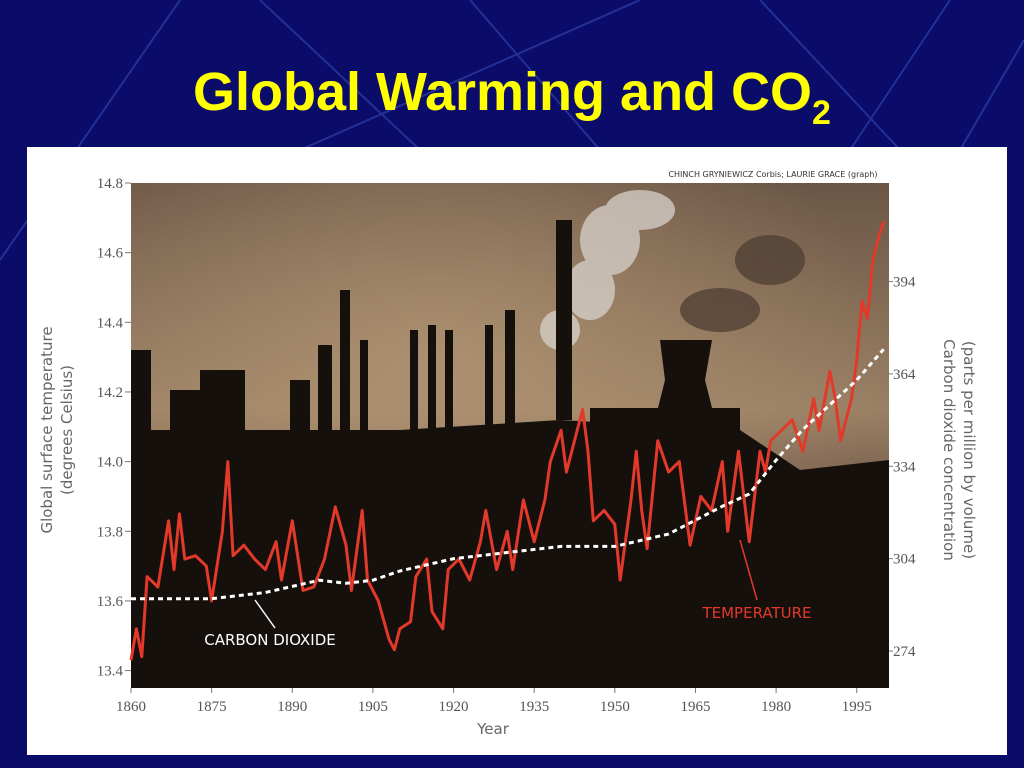  Describe the element at coordinates (493, 729) in the screenshot. I see `x-axis-label: Year` at that location.